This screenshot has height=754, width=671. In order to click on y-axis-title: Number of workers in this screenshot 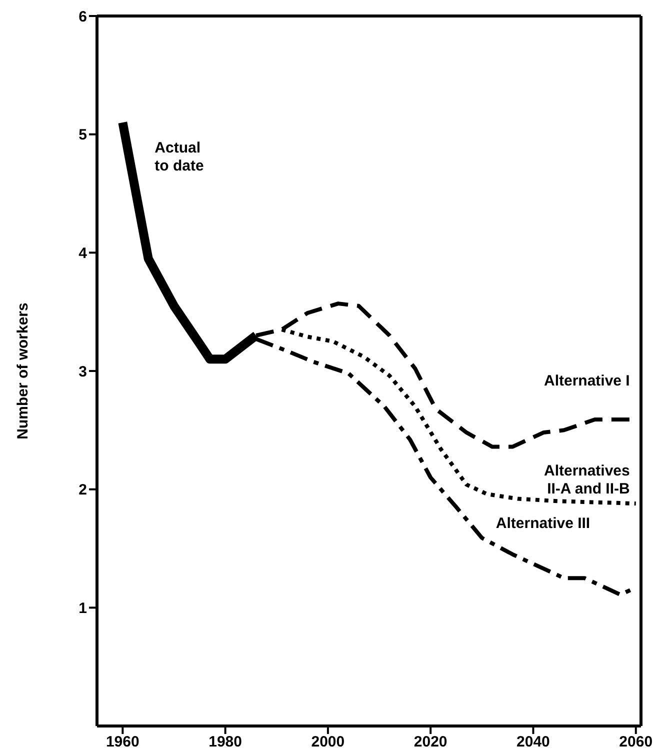, I will do `click(23, 371)`.